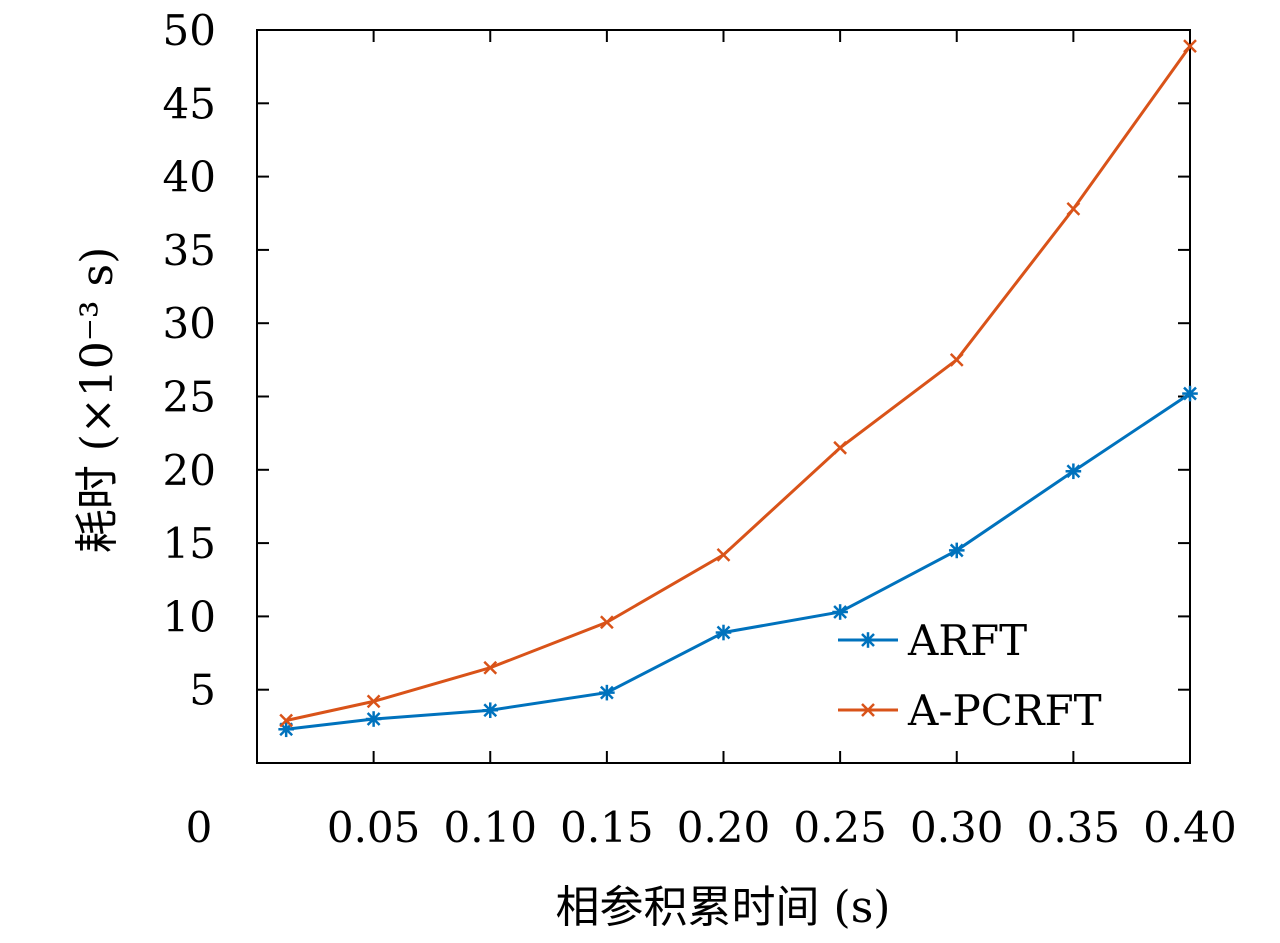 Image resolution: width=1280 pixels, height=943 pixels. Describe the element at coordinates (1074, 827) in the screenshot. I see `x-tick-label: 0.35` at that location.